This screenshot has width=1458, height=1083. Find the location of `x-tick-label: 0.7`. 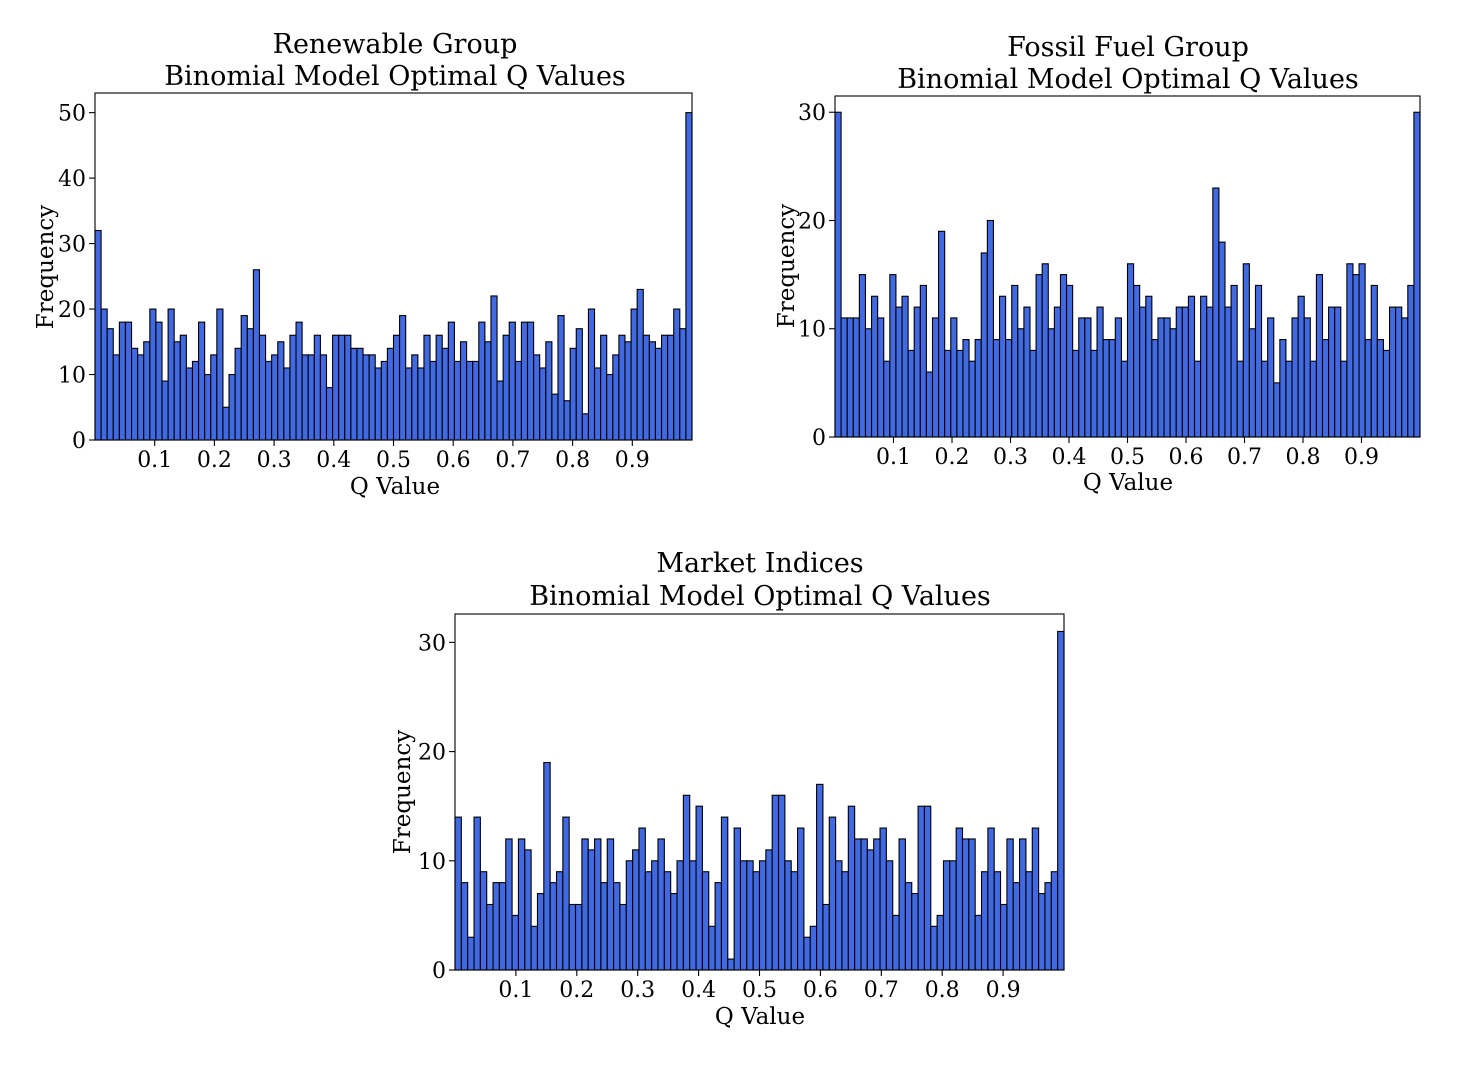

x-tick-label: 0.7 is located at coordinates (1244, 457).